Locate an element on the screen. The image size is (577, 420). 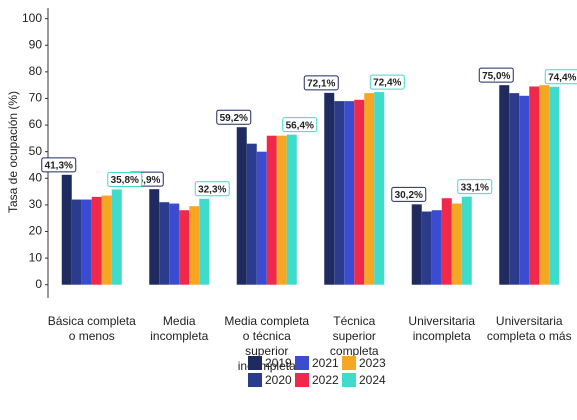
x-tick-label: Universitaria incompleta is located at coordinates (441, 328).